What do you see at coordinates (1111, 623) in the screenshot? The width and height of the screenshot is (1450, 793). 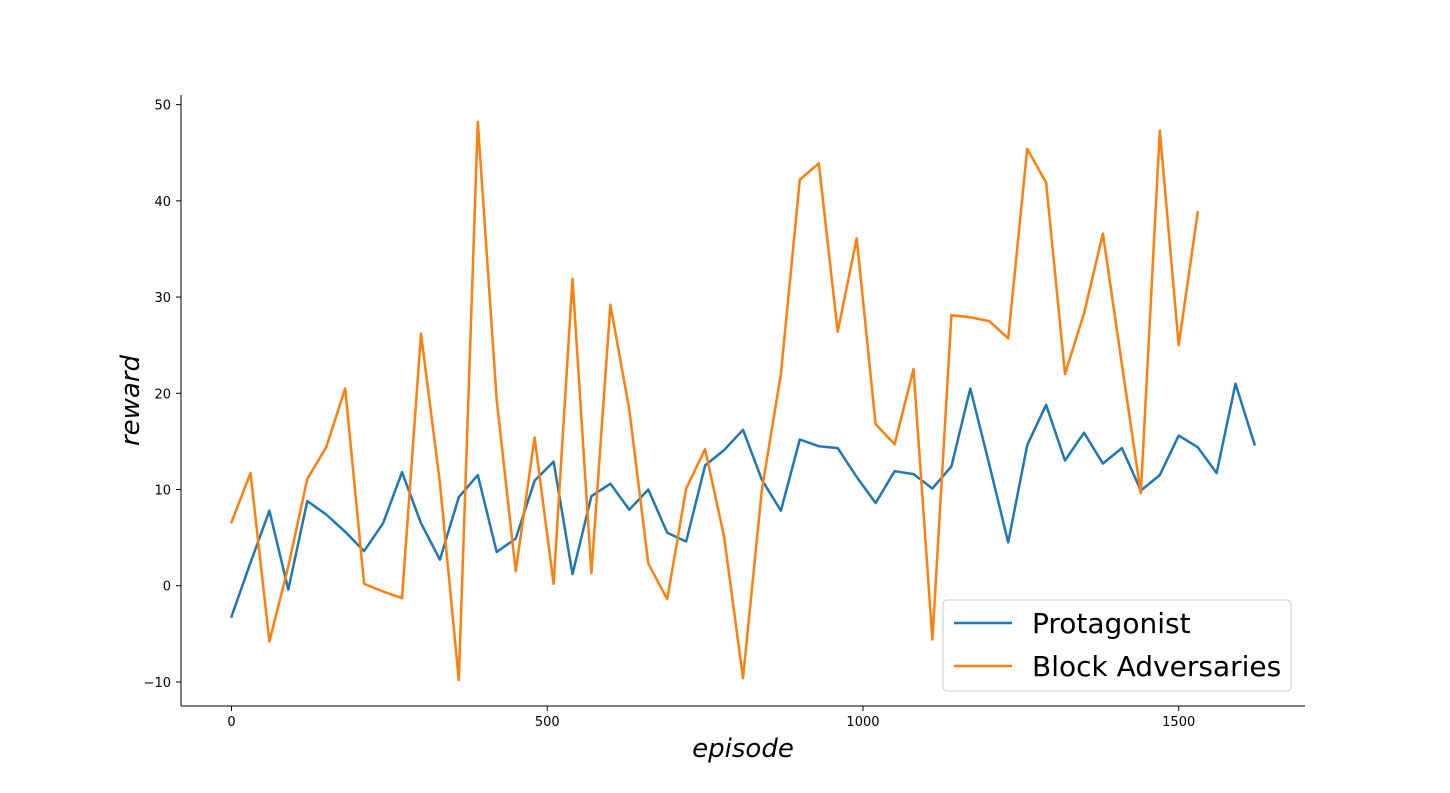 I see `legend-label-0: Protagonist` at bounding box center [1111, 623].